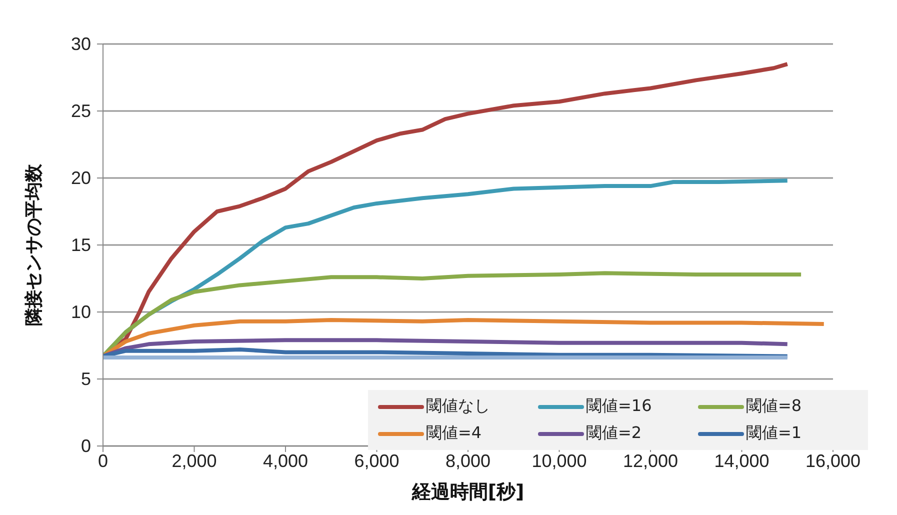 This screenshot has height=515, width=897. I want to click on legend-label: 閾値=2, so click(614, 433).